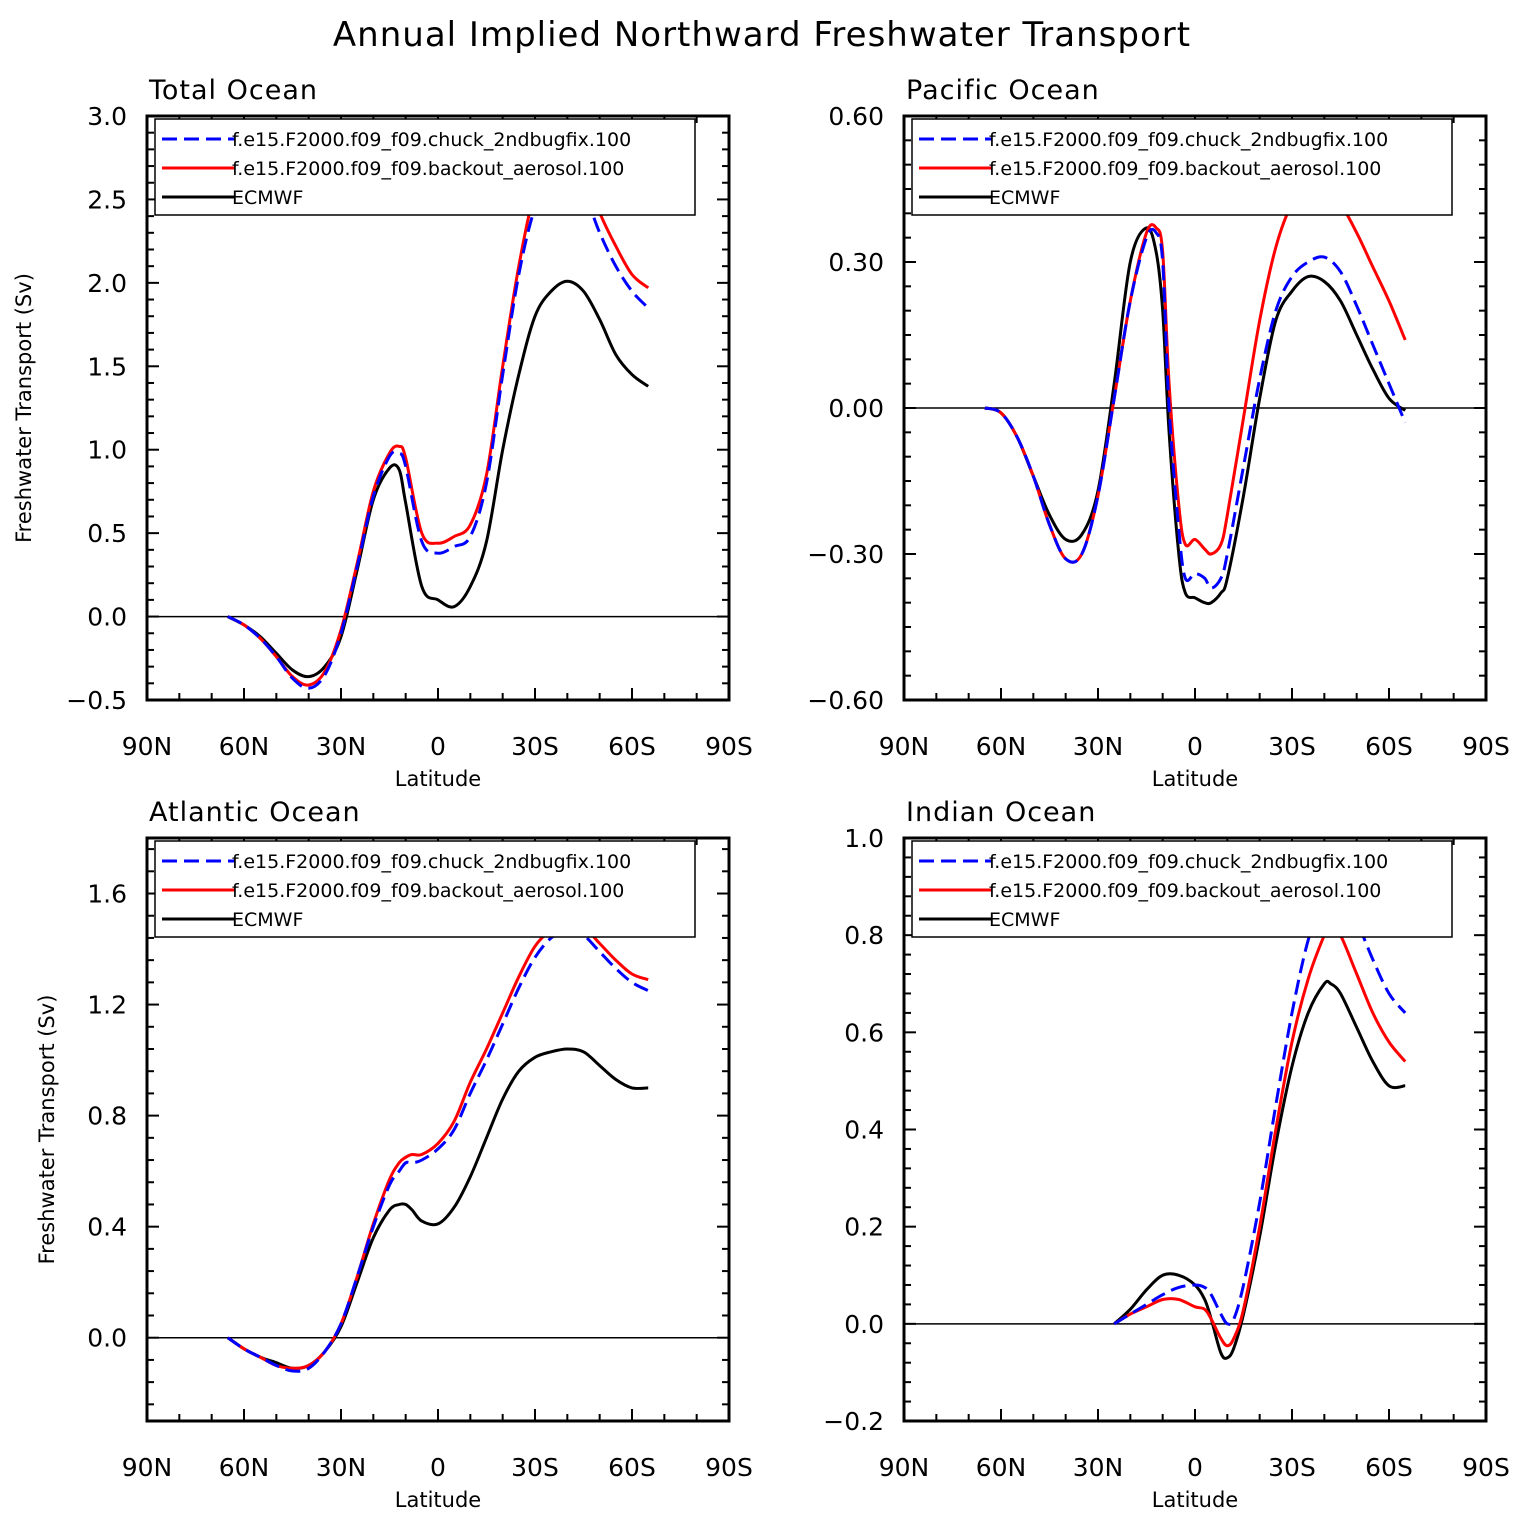 This screenshot has width=1524, height=1527. I want to click on y-tick-label: −0.30, so click(845, 554).